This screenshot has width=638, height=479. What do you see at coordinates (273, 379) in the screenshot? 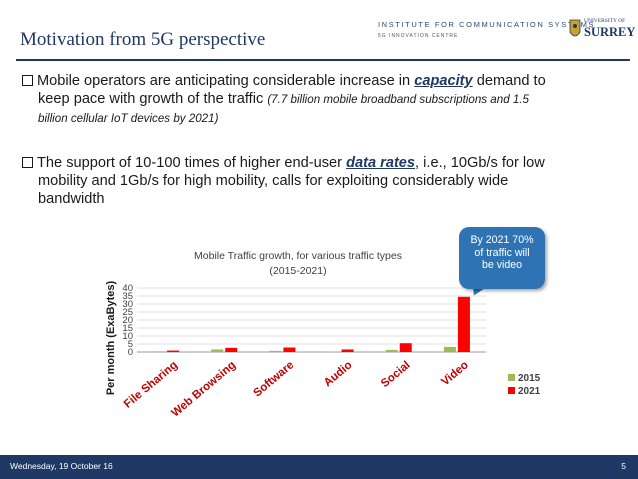
I see `category-label: Software` at bounding box center [273, 379].